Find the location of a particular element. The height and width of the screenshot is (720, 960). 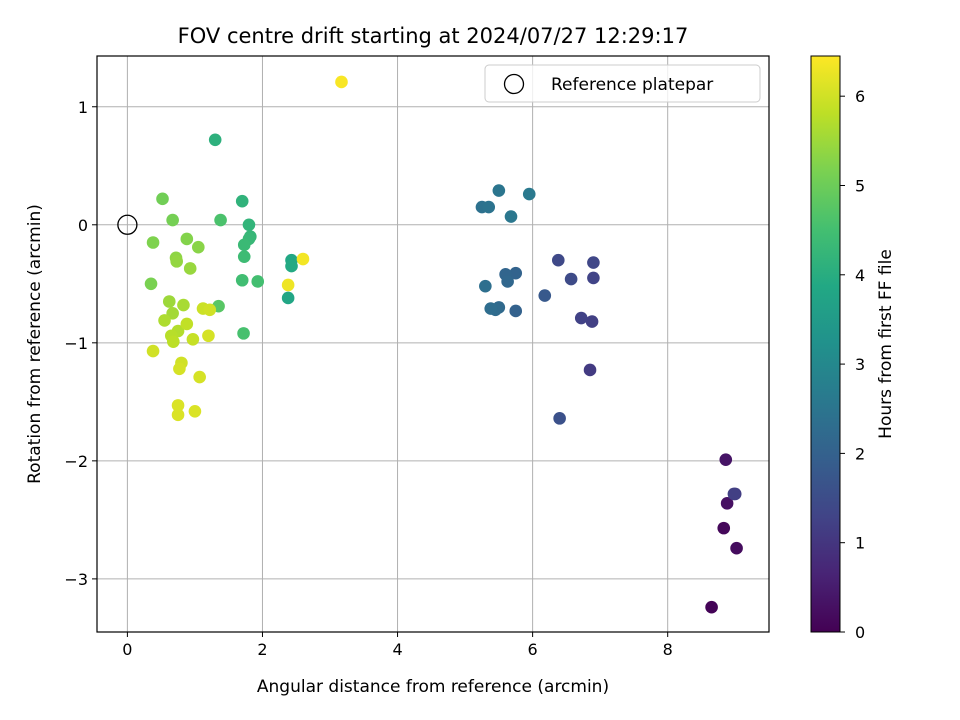

y-axis-label: Rotation from reference (arcmin) is located at coordinates (35, 344).